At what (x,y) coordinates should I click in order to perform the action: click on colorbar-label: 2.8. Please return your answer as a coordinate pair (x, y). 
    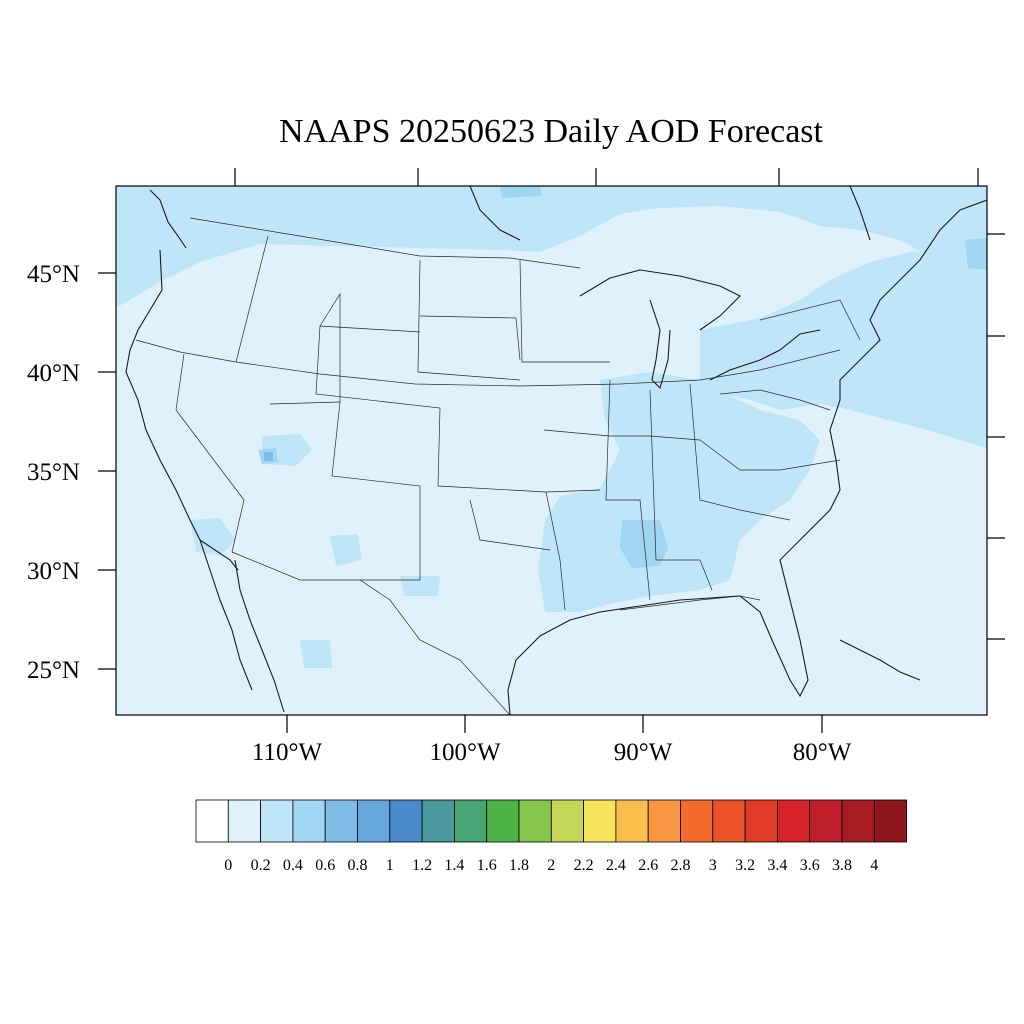
    Looking at the image, I should click on (681, 865).